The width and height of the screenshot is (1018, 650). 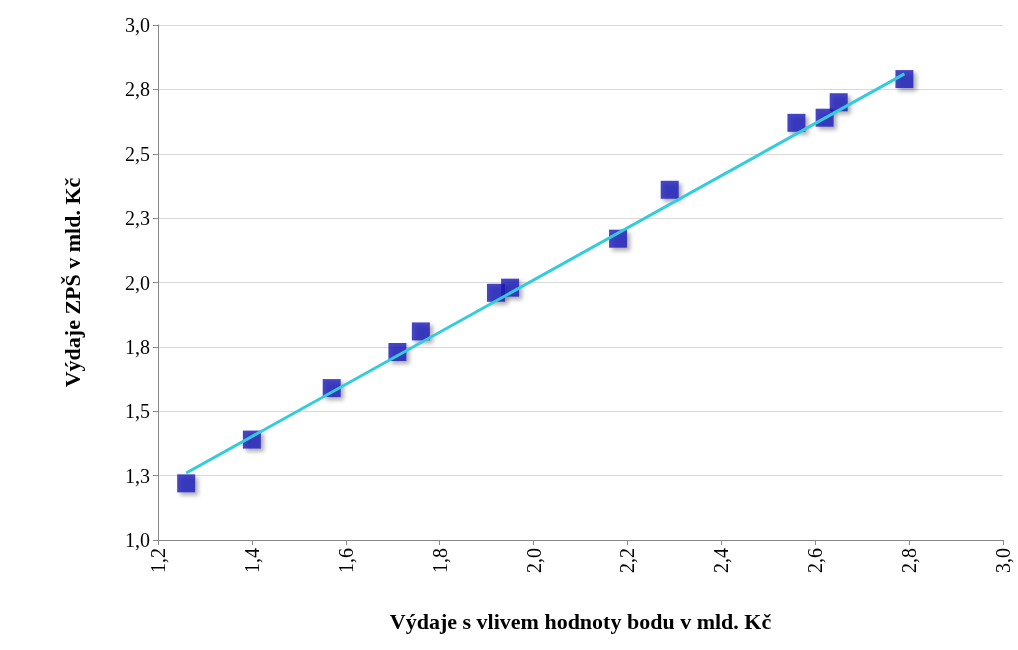 What do you see at coordinates (439, 560) in the screenshot?
I see `x-tick-label: 1,8` at bounding box center [439, 560].